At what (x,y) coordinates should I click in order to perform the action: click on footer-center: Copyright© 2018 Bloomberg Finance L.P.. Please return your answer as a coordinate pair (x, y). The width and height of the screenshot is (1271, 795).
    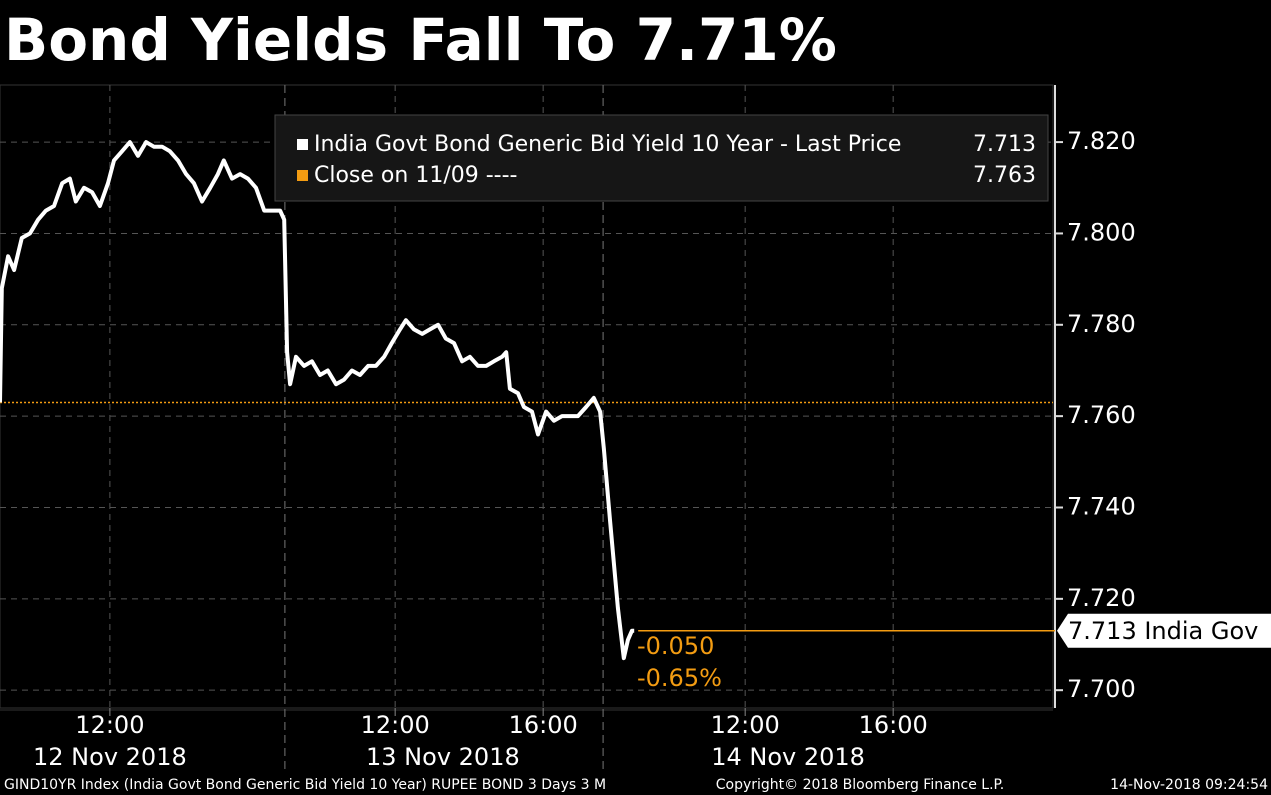
    Looking at the image, I should click on (860, 785).